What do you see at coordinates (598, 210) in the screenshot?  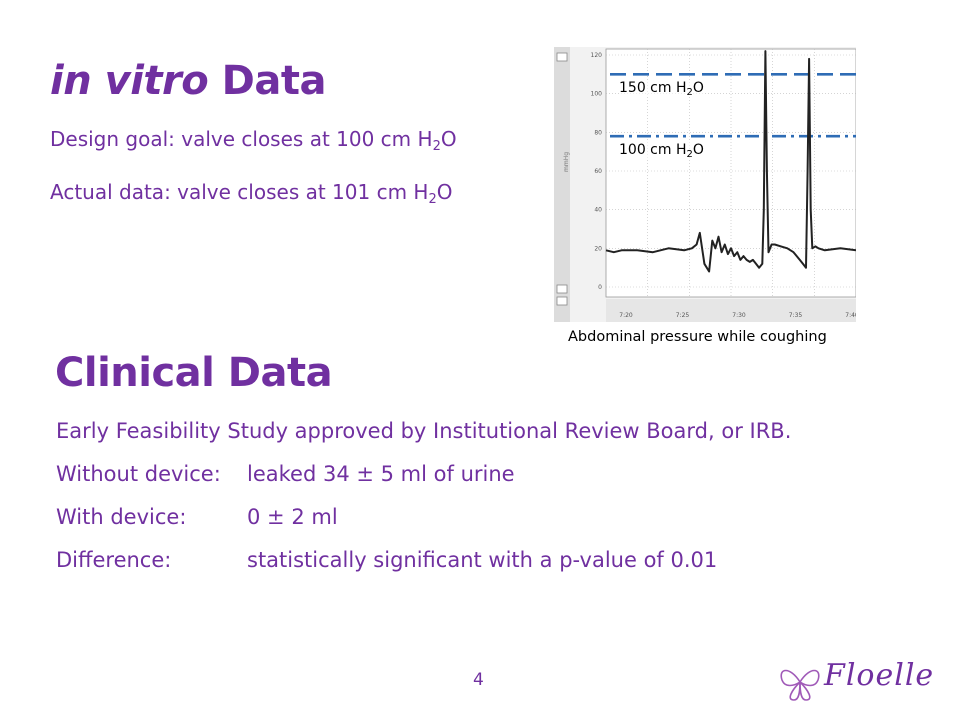 I see `y-tick-label: 40` at bounding box center [598, 210].